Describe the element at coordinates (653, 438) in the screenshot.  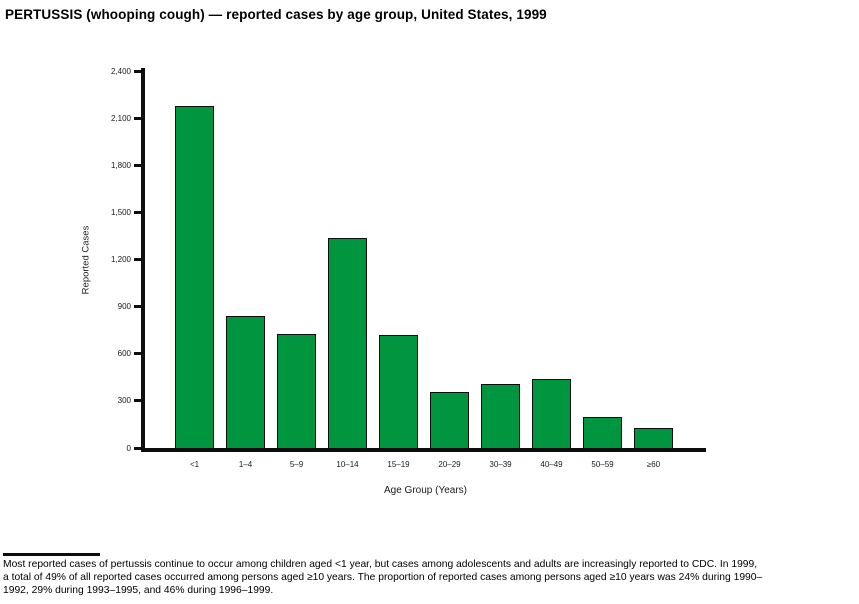
I see `bar-≥60` at that location.